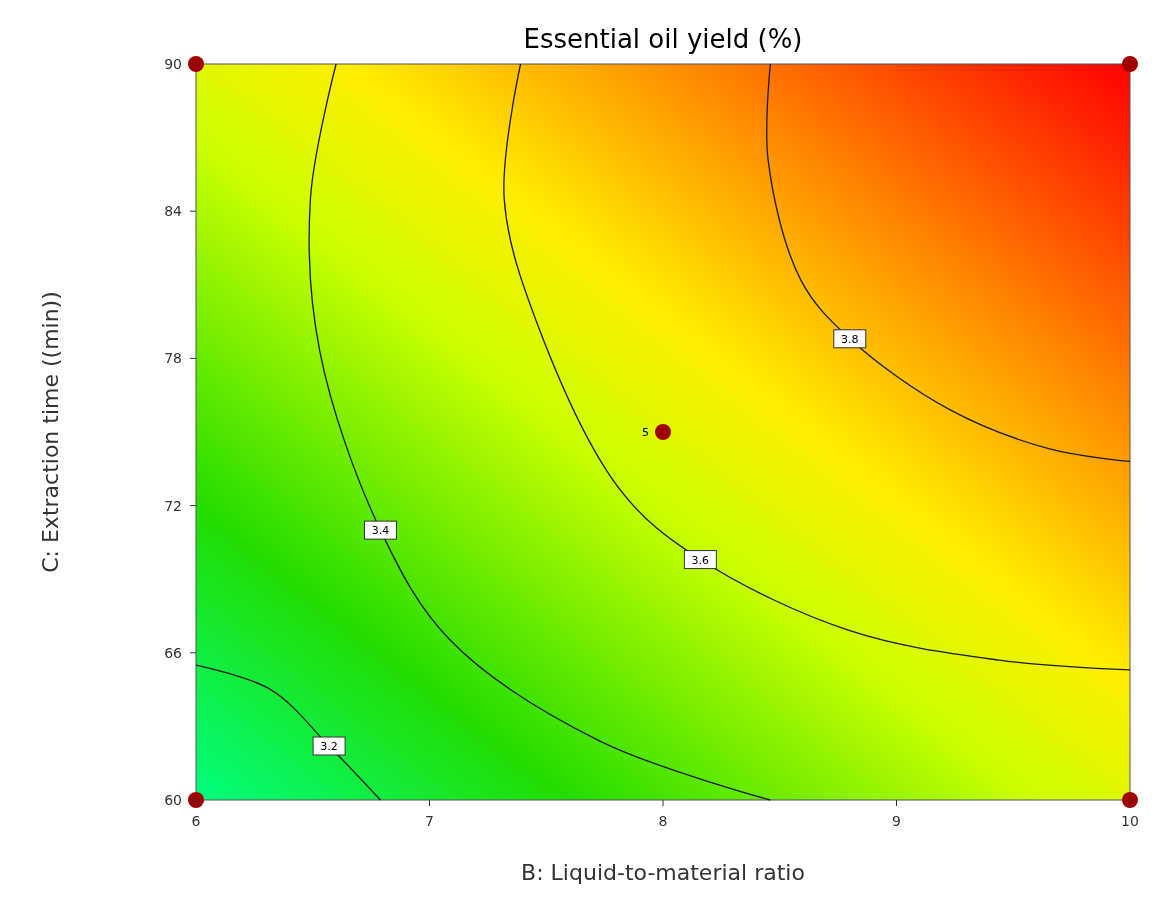 The width and height of the screenshot is (1159, 914). What do you see at coordinates (173, 800) in the screenshot?
I see `y-tick-label: 60` at bounding box center [173, 800].